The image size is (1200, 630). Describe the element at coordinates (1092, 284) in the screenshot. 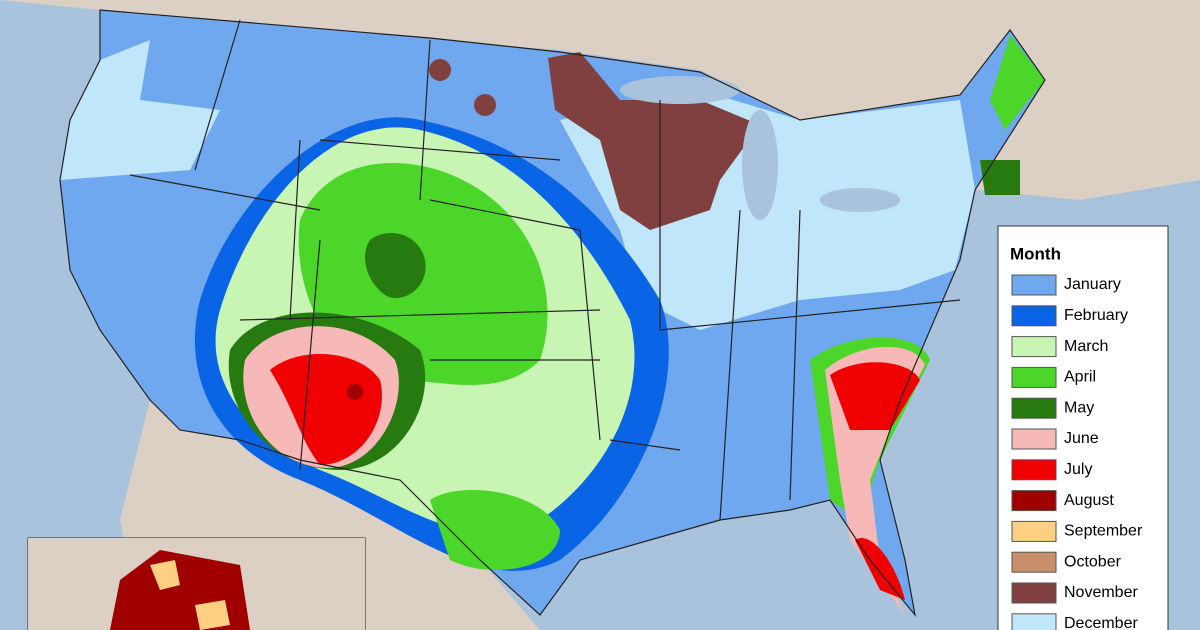

I see `legend-label: January` at that location.